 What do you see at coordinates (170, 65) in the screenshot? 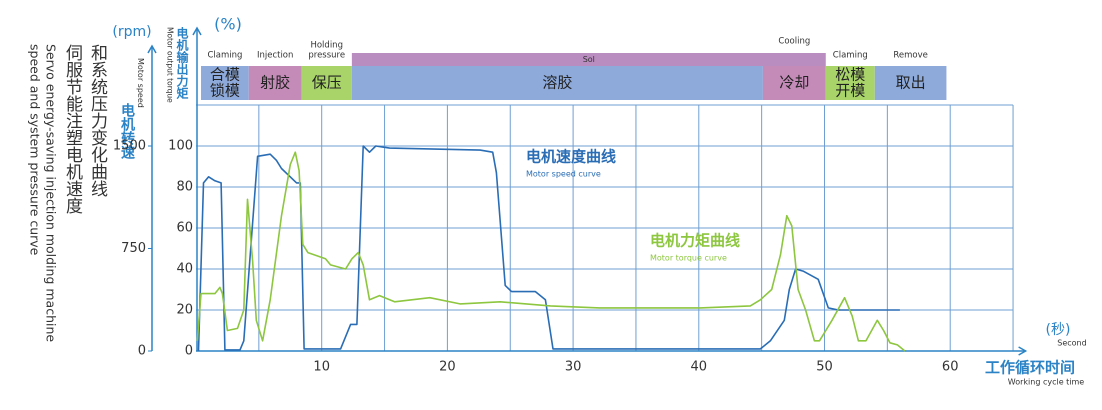
I see `y-label-en: Motor output torque` at bounding box center [170, 65].